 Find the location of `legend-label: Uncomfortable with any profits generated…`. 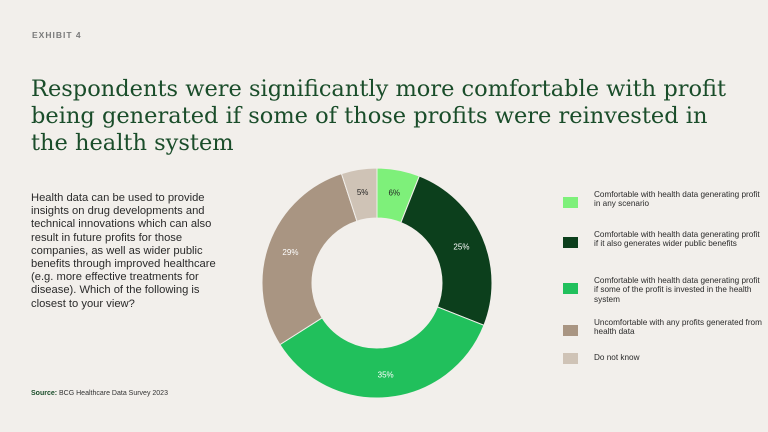

legend-label: Uncomfortable with any profits generated… is located at coordinates (678, 327).